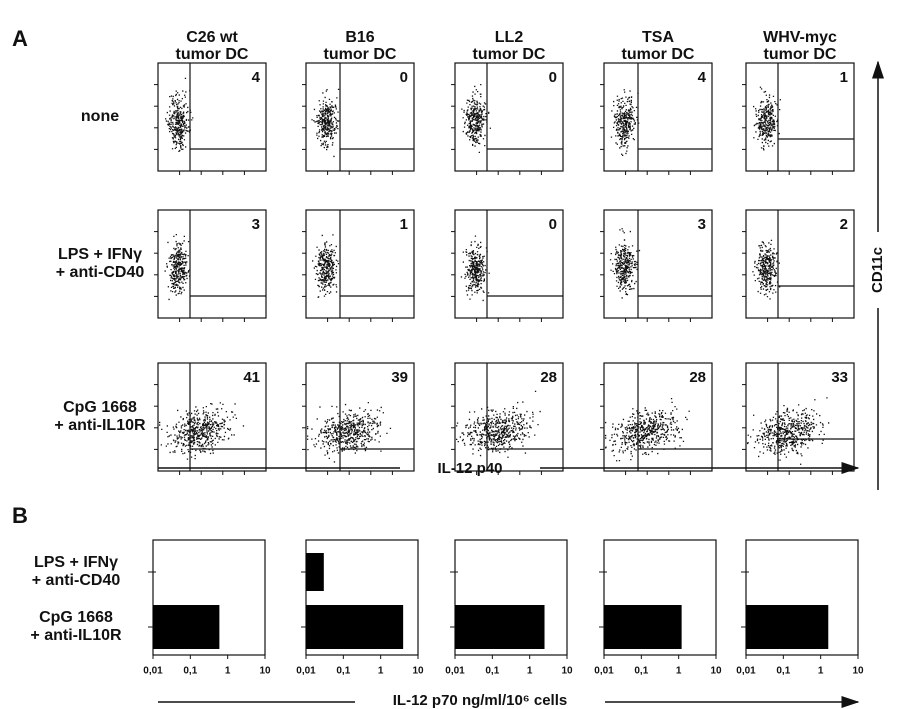  Describe the element at coordinates (20, 38) in the screenshot. I see `panel-label: A` at that location.